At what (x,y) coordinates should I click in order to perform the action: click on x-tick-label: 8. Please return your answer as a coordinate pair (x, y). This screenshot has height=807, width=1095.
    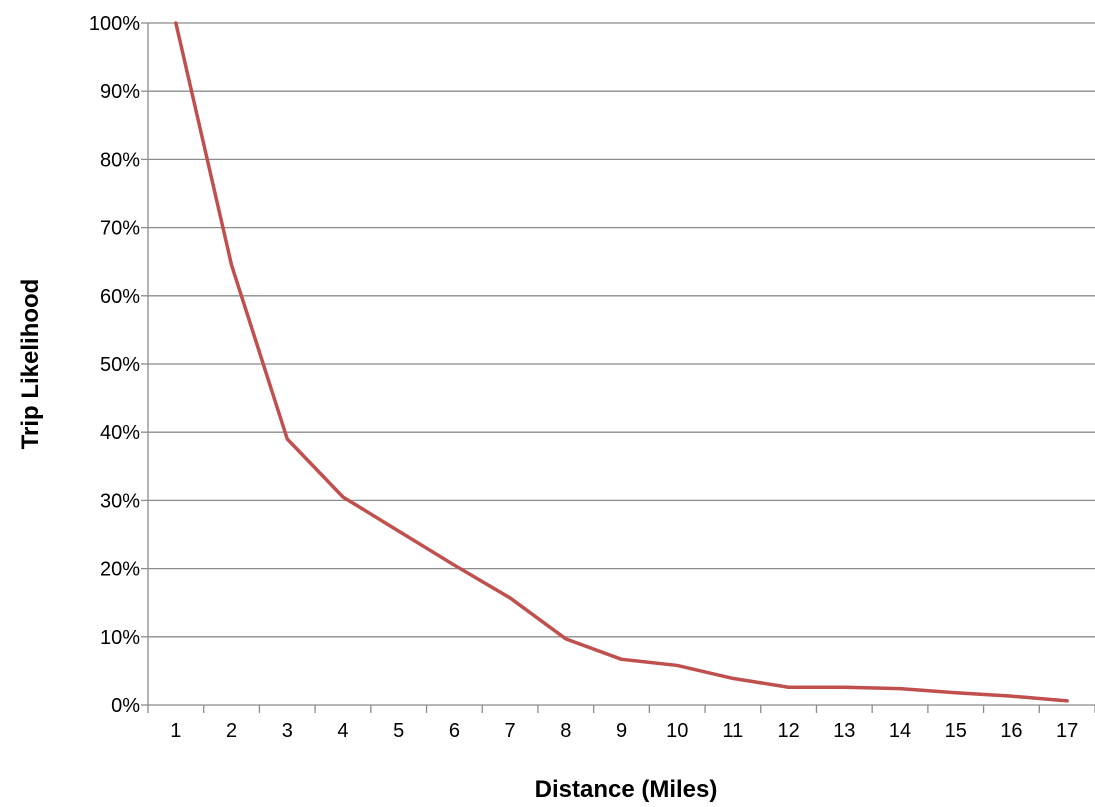
    Looking at the image, I should click on (565, 731).